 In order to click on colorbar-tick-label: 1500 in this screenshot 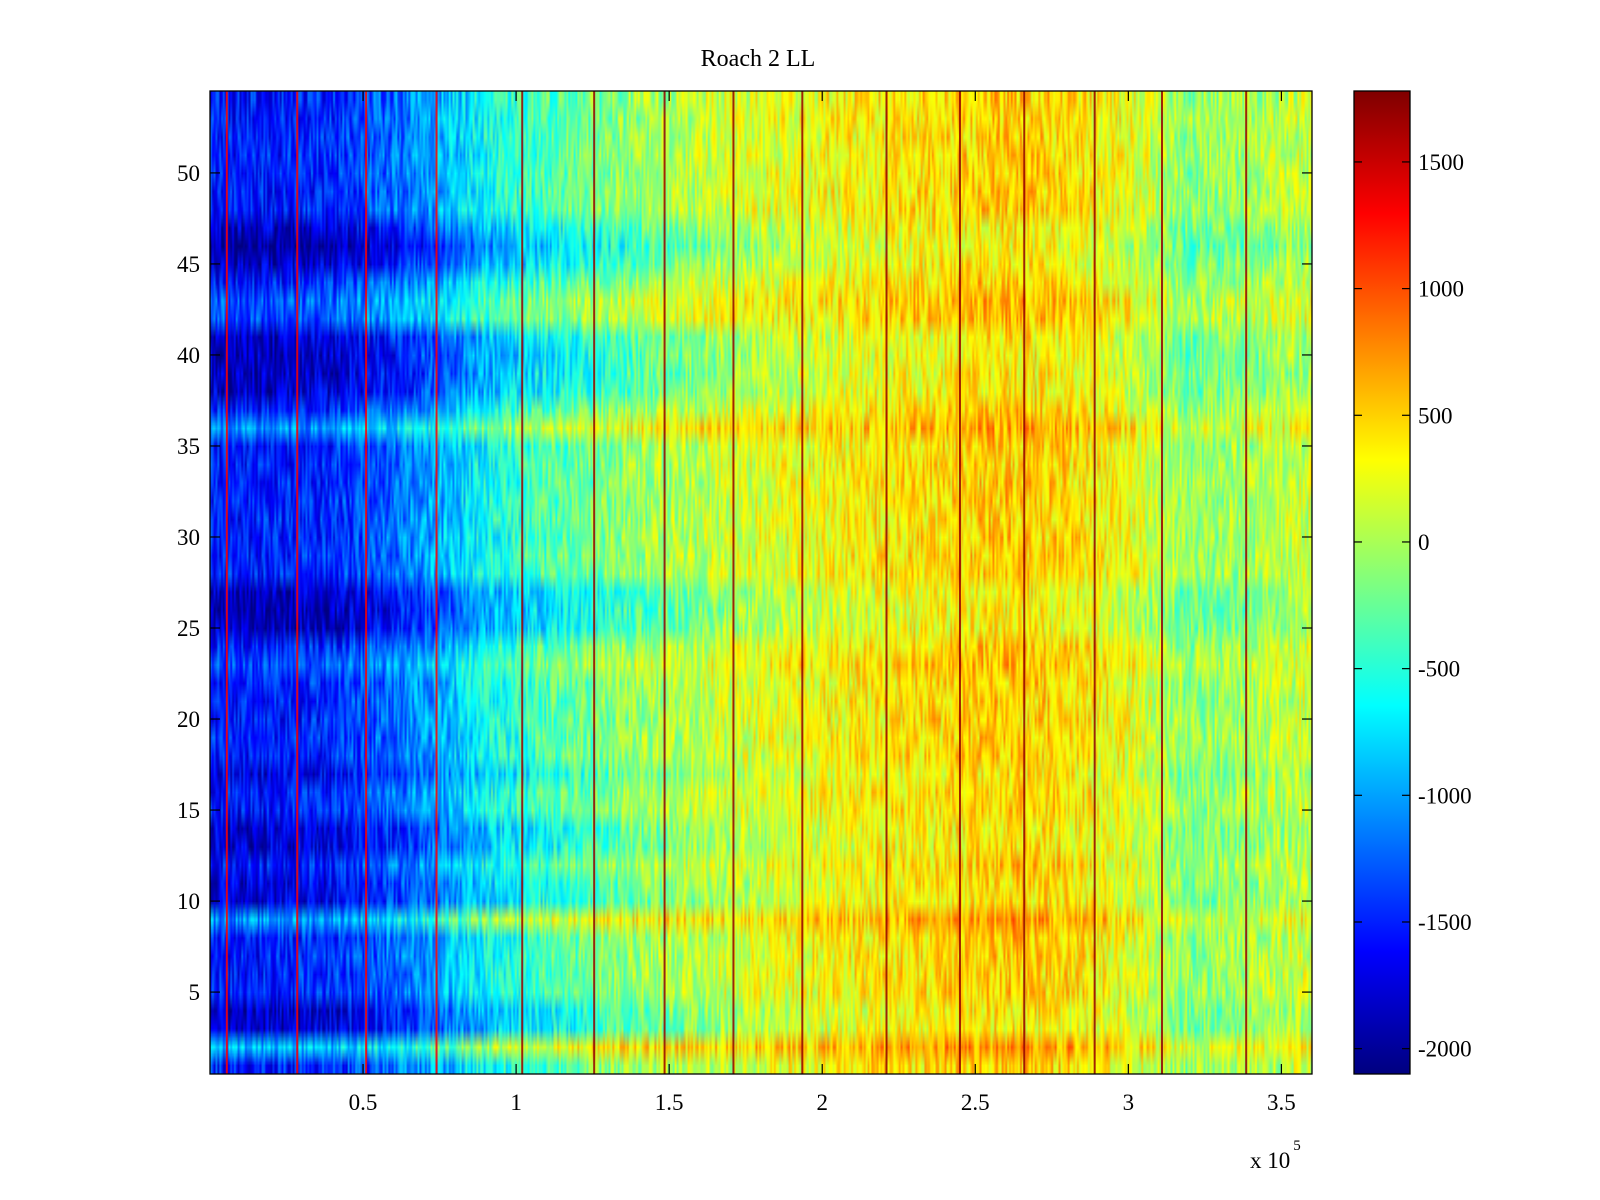, I will do `click(1441, 162)`.